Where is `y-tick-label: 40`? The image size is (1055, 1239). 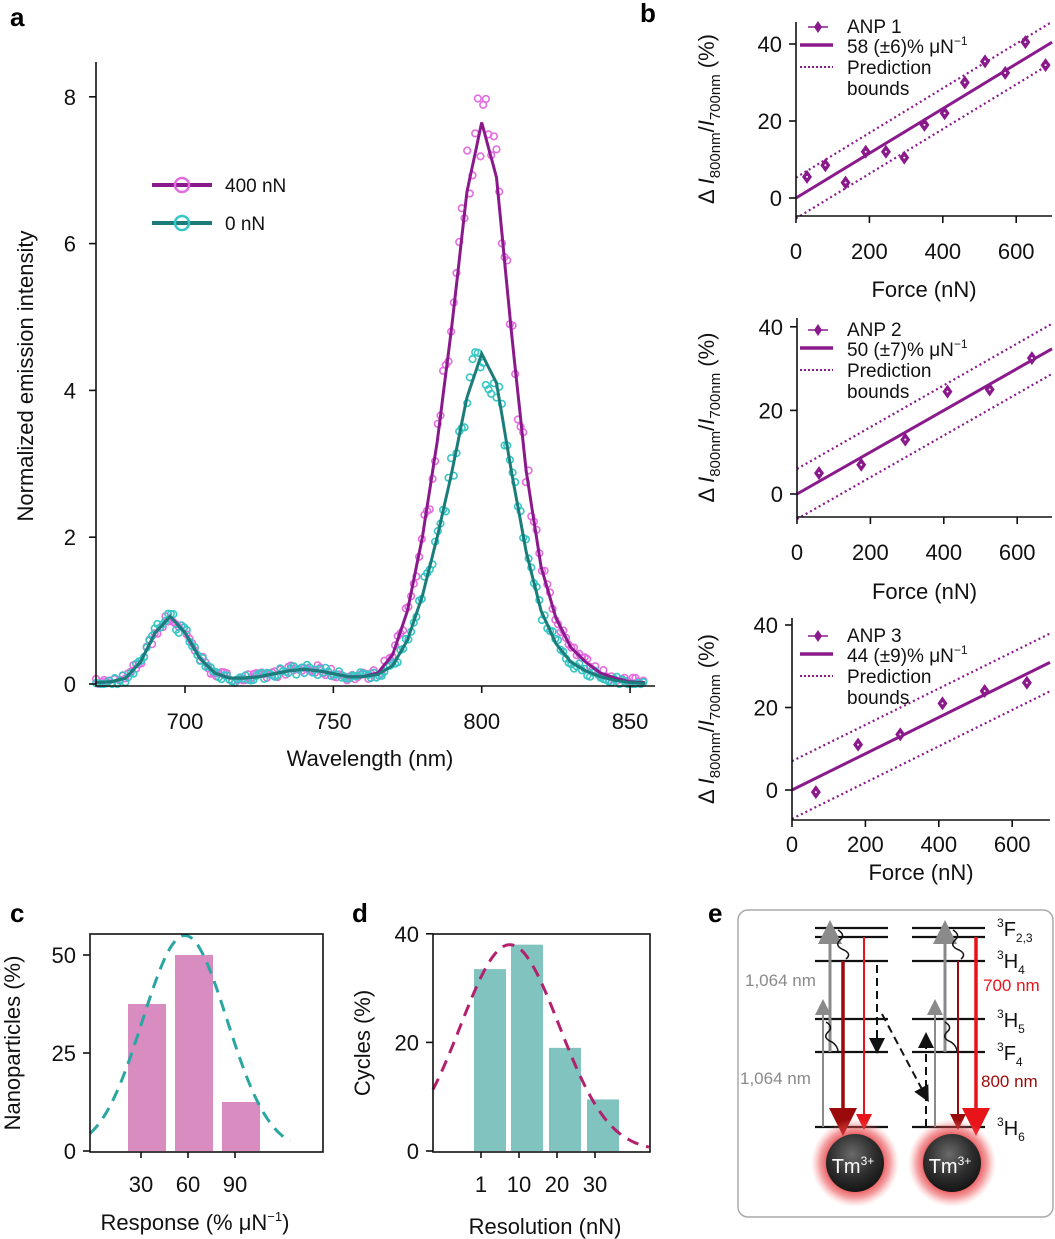 y-tick-label: 40 is located at coordinates (766, 625).